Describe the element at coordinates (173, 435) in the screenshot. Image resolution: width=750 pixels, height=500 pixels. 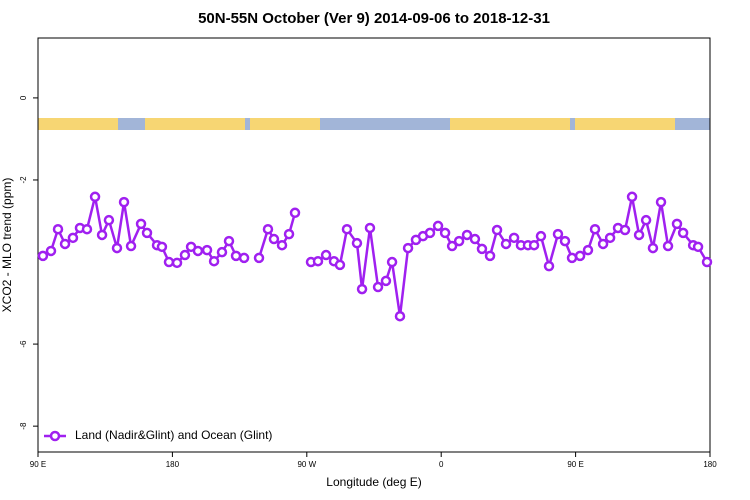
I see `legend-label: Land (Nadir&Glint) and Ocean (Glint)` at that location.